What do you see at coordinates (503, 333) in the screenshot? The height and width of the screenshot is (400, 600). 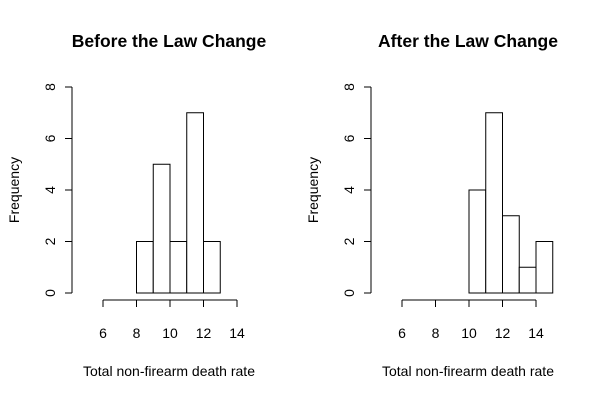 I see `x-tick-label-after-3: 12` at bounding box center [503, 333].